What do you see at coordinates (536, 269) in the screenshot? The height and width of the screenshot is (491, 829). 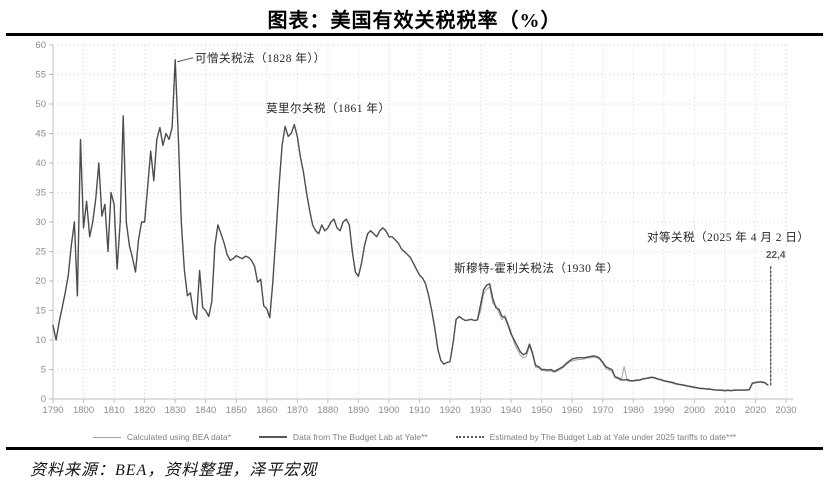 I see `annotation-smoot-hawley: 斯穆特-霍利关税法（1930 年）` at bounding box center [536, 269].